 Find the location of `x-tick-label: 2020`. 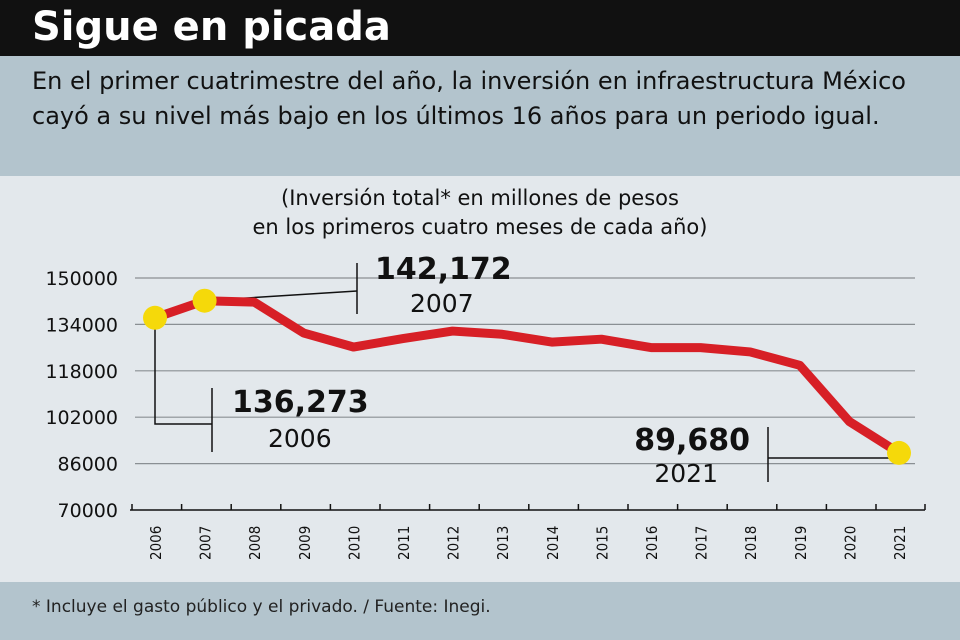

x-tick-label: 2020 is located at coordinates (850, 543).